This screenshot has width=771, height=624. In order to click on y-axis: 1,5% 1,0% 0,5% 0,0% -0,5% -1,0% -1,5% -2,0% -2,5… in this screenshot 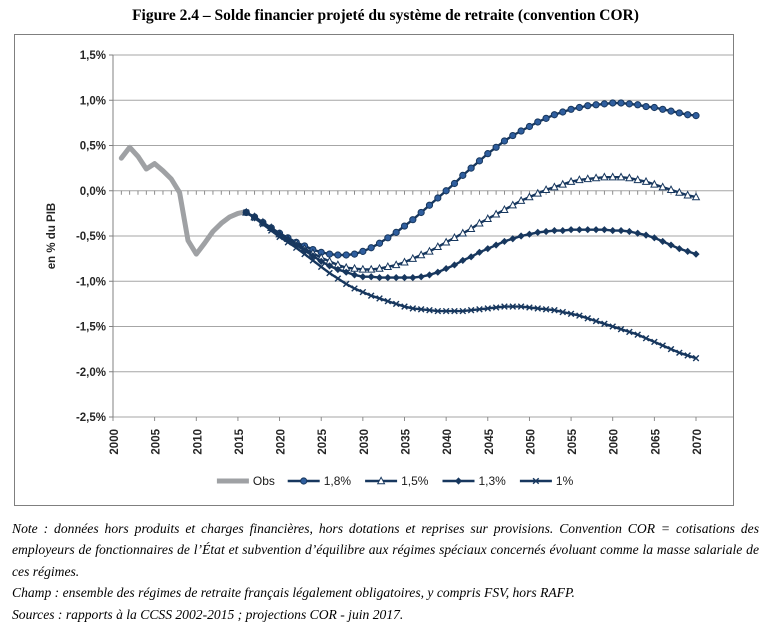, I will do `click(95, 237)`.